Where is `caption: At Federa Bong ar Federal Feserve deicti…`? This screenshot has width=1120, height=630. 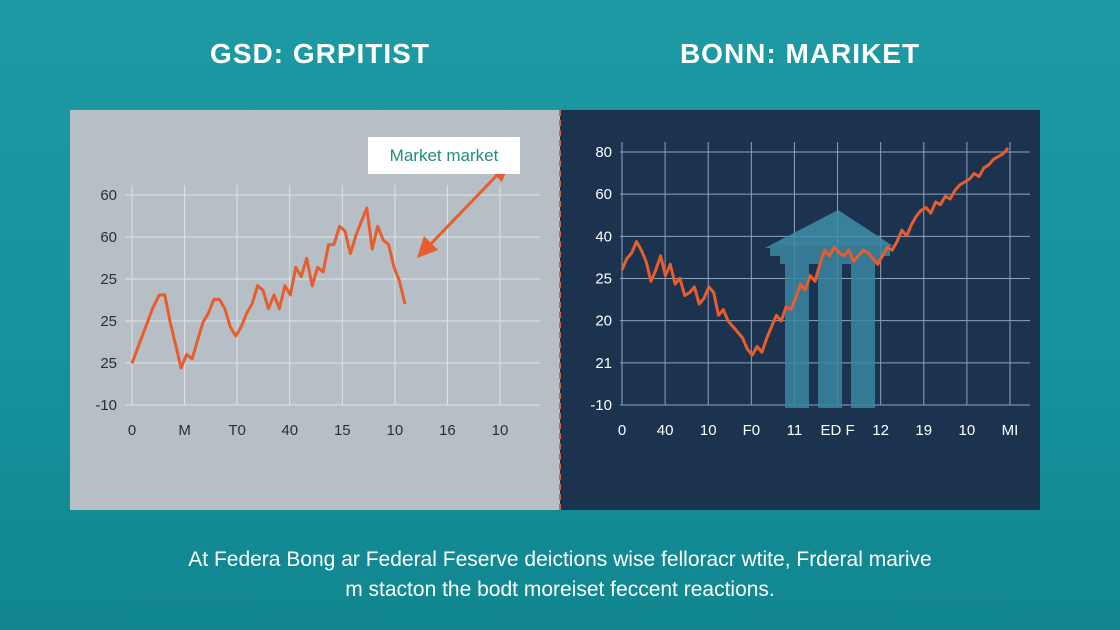
caption: At Federa Bong ar Federal Feserve deicti… is located at coordinates (560, 575).